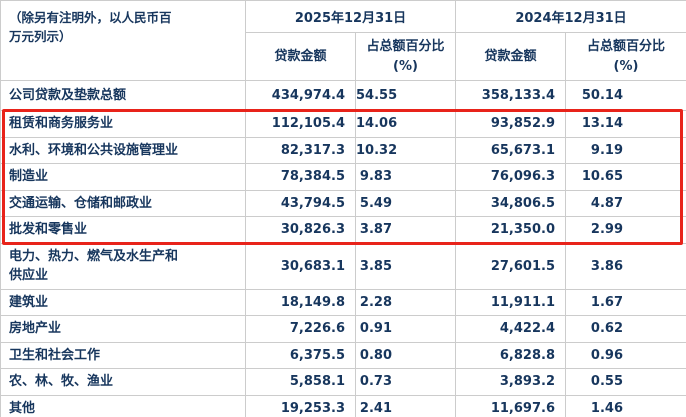 This screenshot has height=417, width=686. What do you see at coordinates (625, 405) in the screenshot?
I see `percent-of-total-2024: 1.46` at bounding box center [625, 405].